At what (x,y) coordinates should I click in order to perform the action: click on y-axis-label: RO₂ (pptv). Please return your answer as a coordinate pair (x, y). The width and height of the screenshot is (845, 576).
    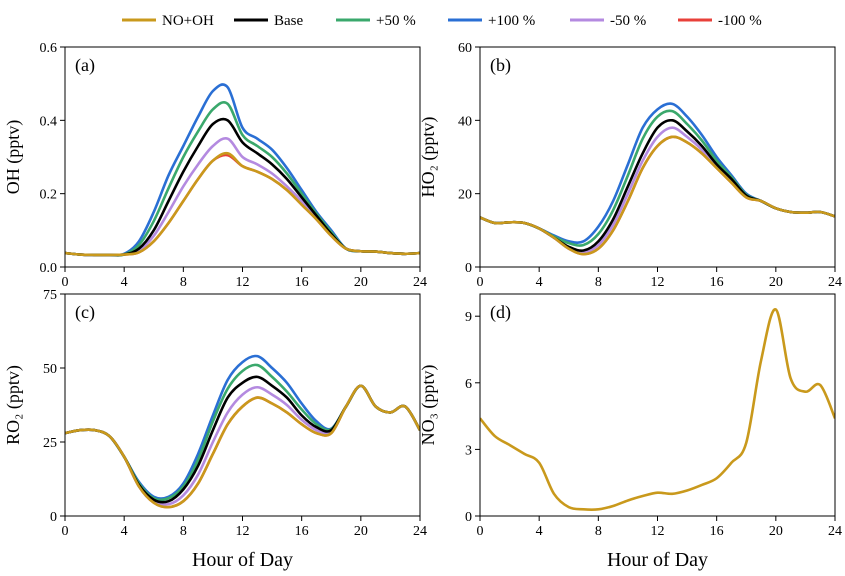
    Looking at the image, I should click on (13, 405).